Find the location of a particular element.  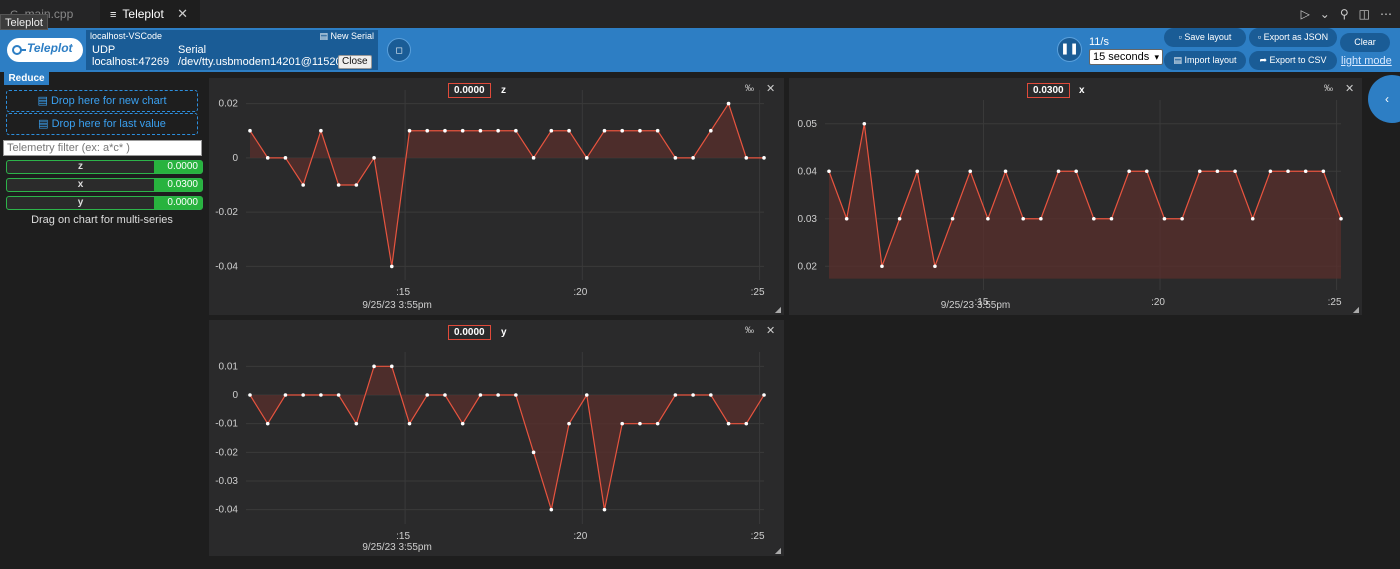

export-csv-button: ➦ Export to CSV is located at coordinates (1293, 60).